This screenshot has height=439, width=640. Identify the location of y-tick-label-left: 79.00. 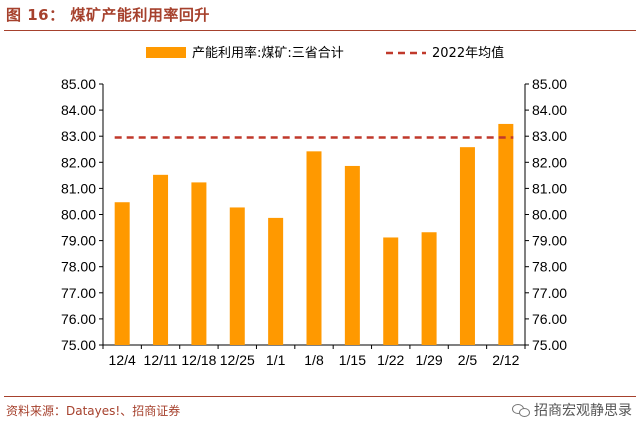
(78, 241).